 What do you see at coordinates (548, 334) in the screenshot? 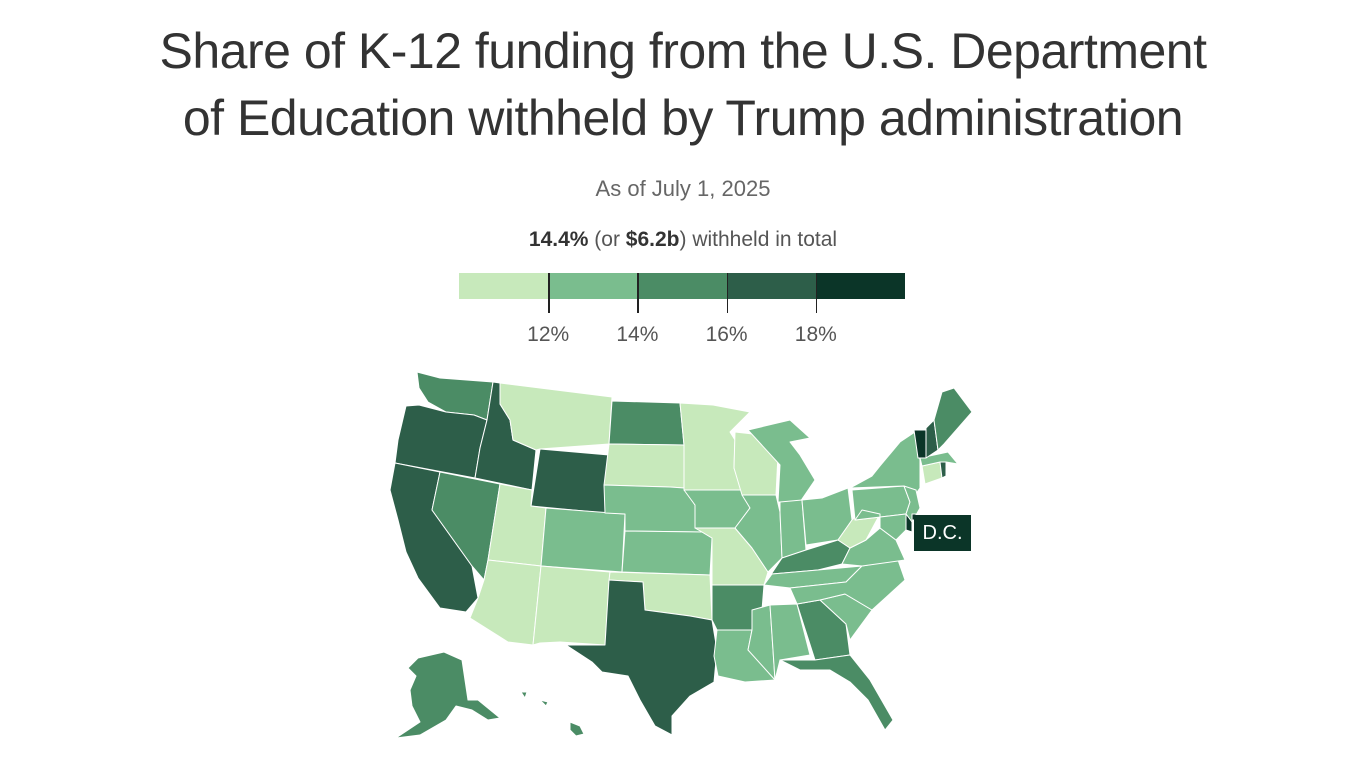
I see `legend-tick-label: 12%` at bounding box center [548, 334].